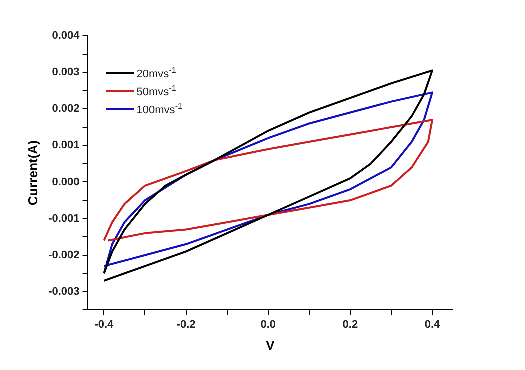 This screenshot has height=370, width=525. What do you see at coordinates (104, 324) in the screenshot?
I see `x-tick-label: -0.4` at bounding box center [104, 324].